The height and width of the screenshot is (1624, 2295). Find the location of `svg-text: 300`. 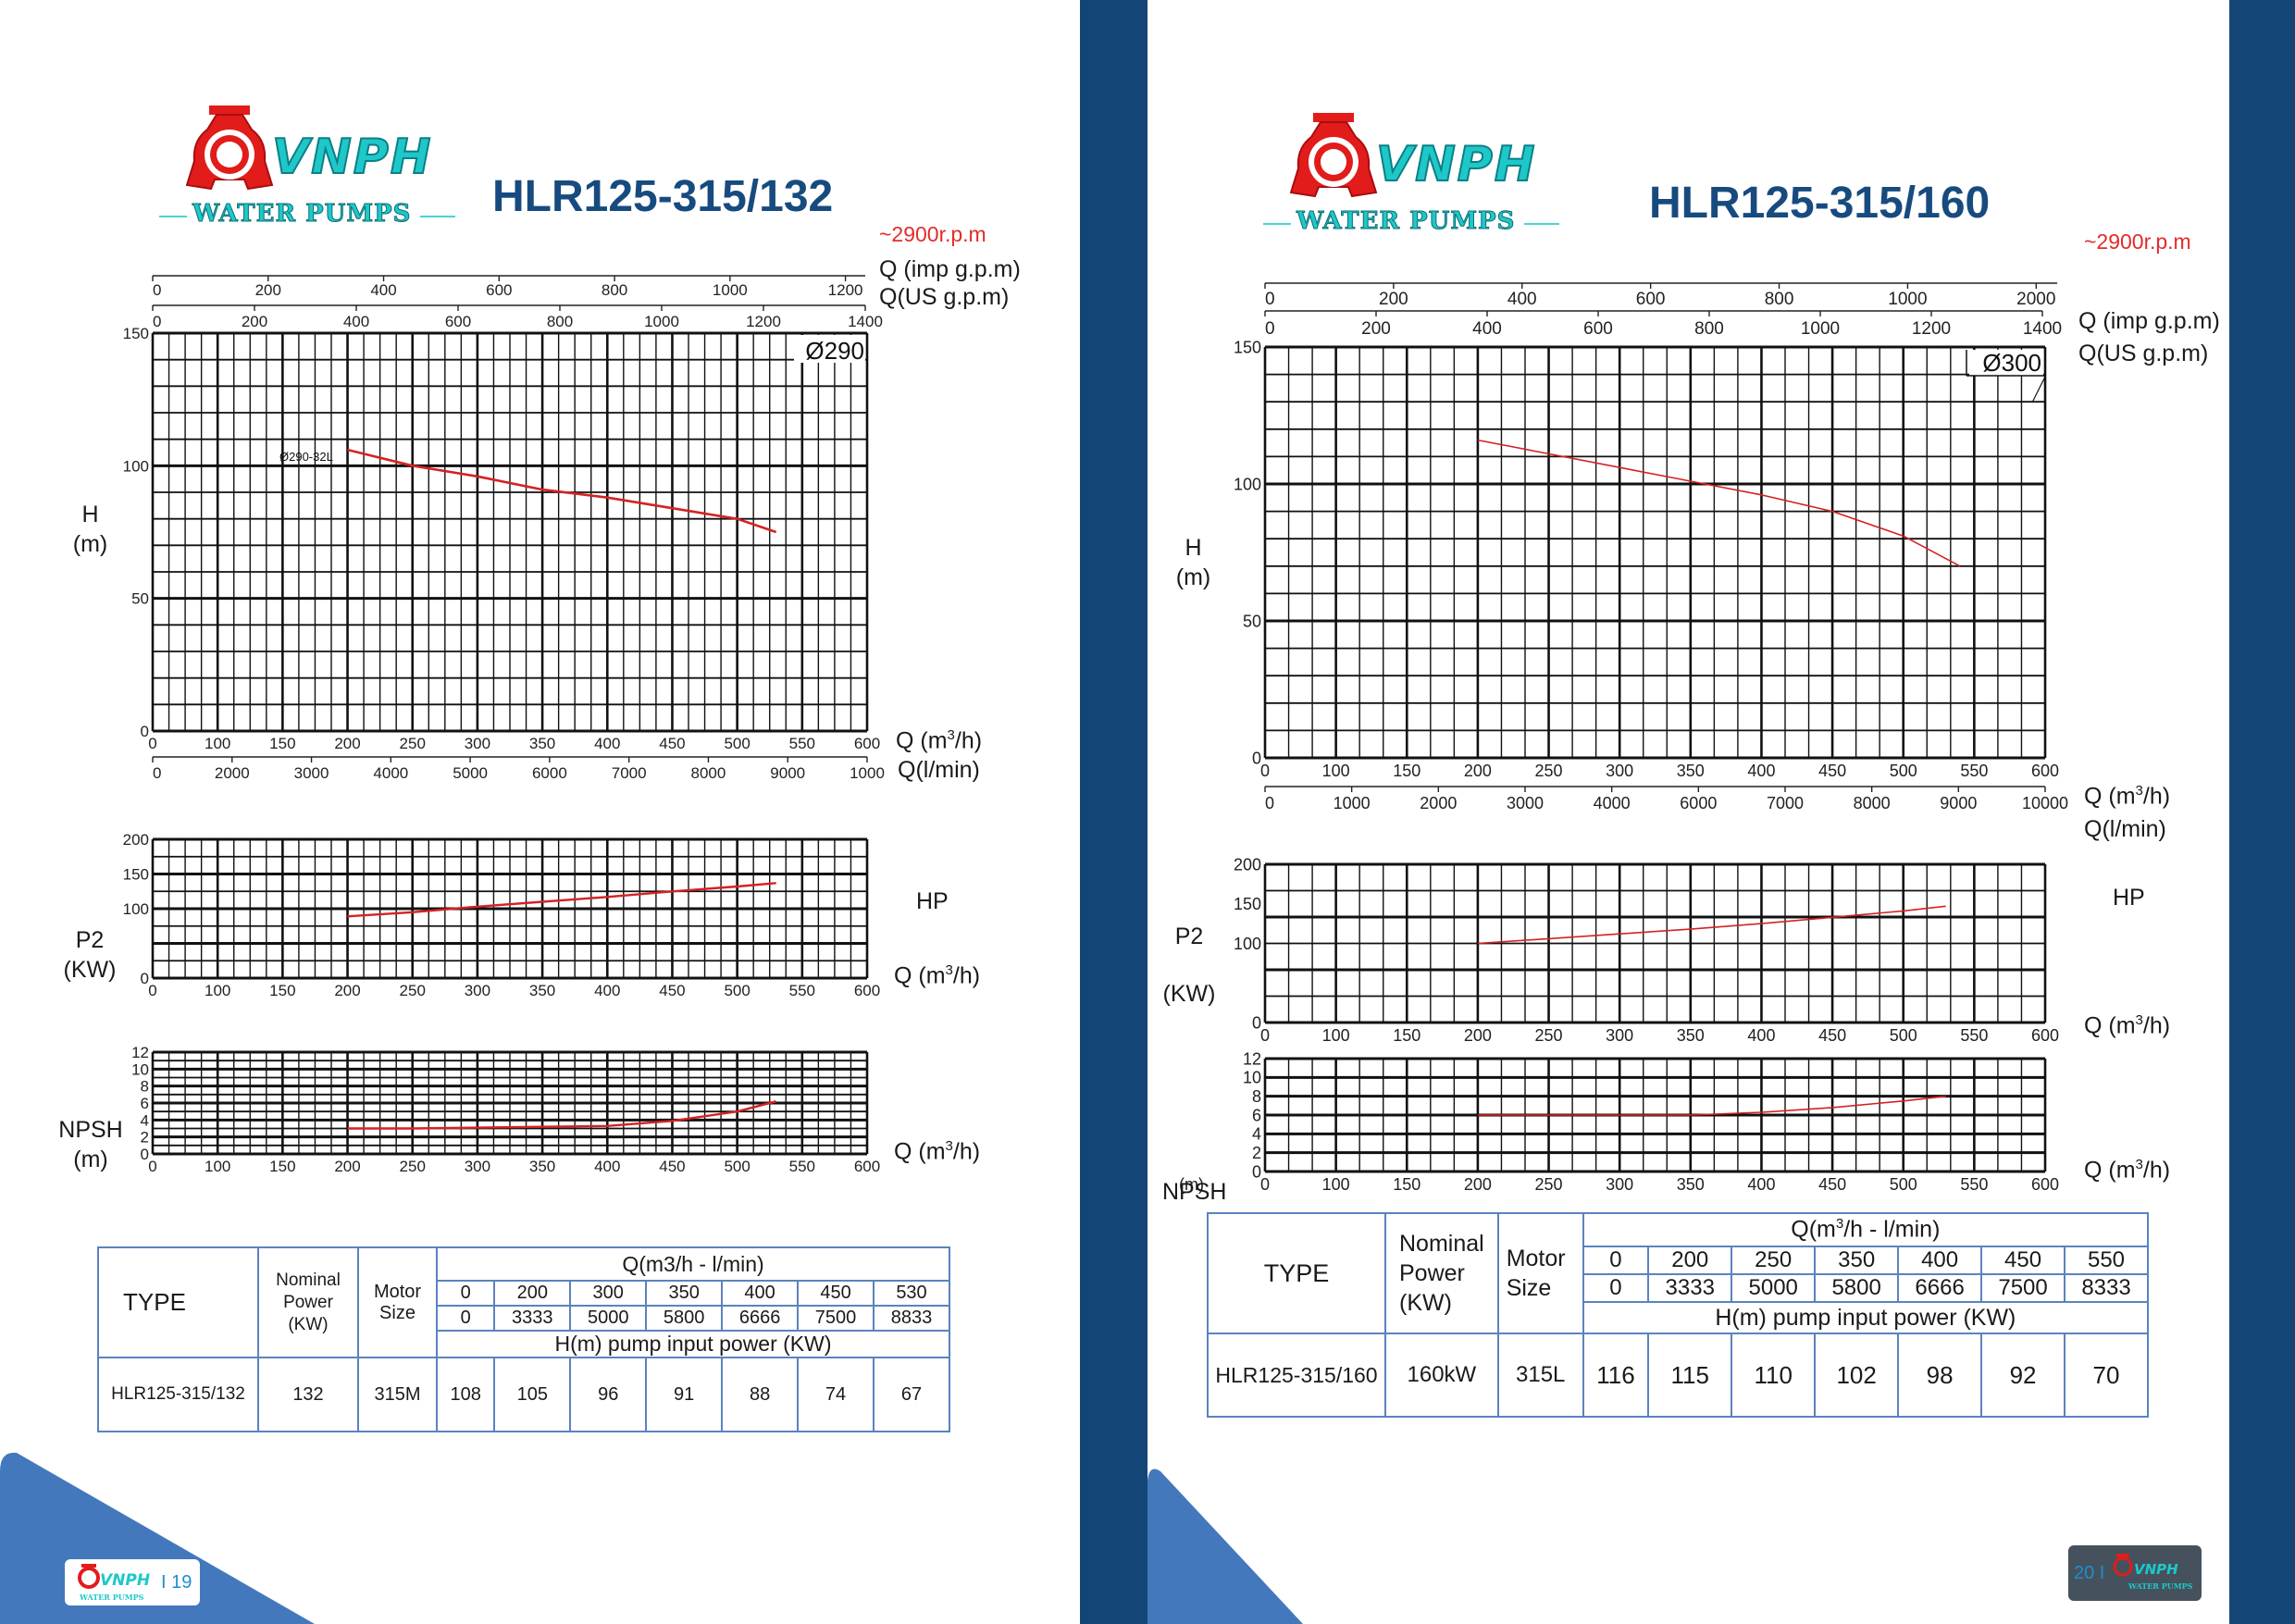

svg-text: 300 is located at coordinates (1620, 1184).